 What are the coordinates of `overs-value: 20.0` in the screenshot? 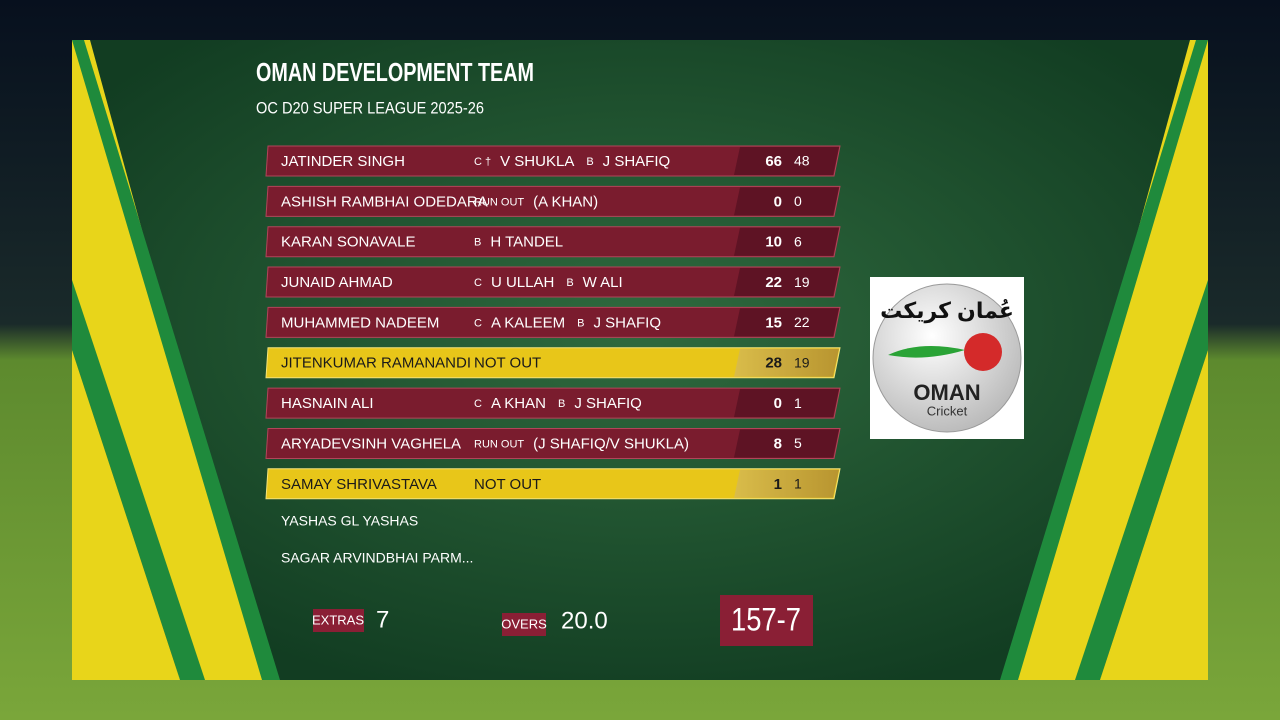 It's located at (584, 620).